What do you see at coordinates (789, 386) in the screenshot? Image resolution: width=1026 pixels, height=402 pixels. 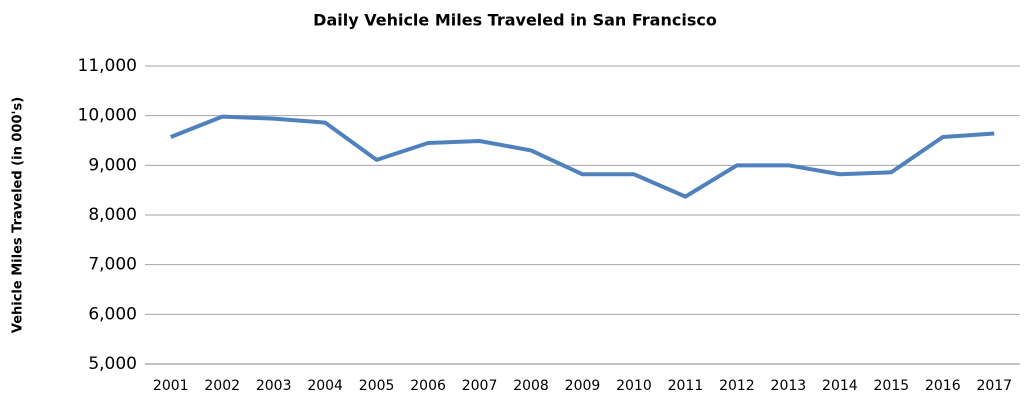 I see `x-tick-label: 2013` at bounding box center [789, 386].